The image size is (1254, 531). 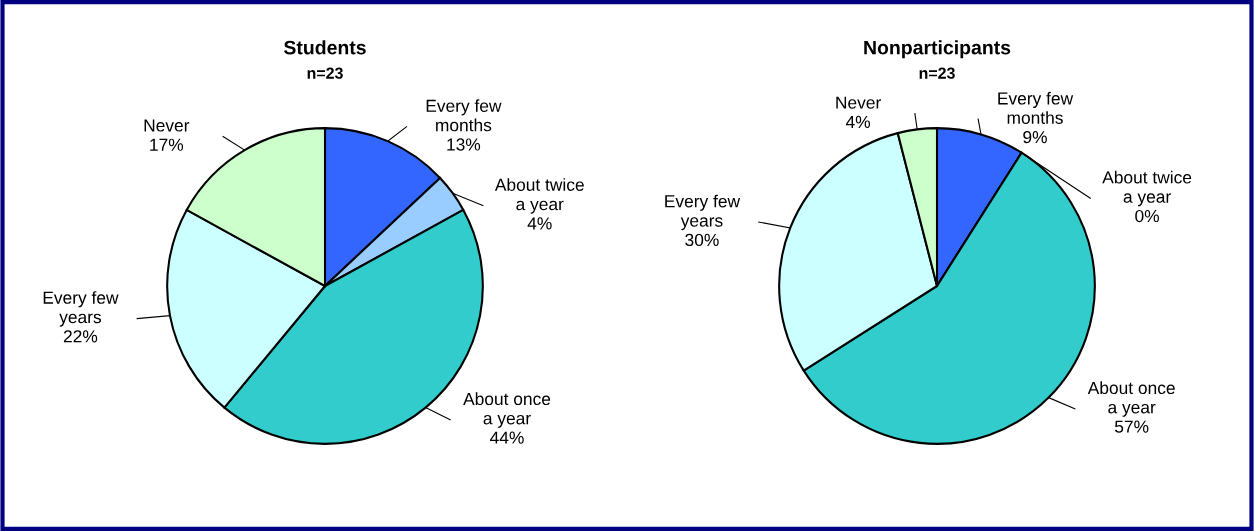 I want to click on data-label: 57%, so click(x=1131, y=426).